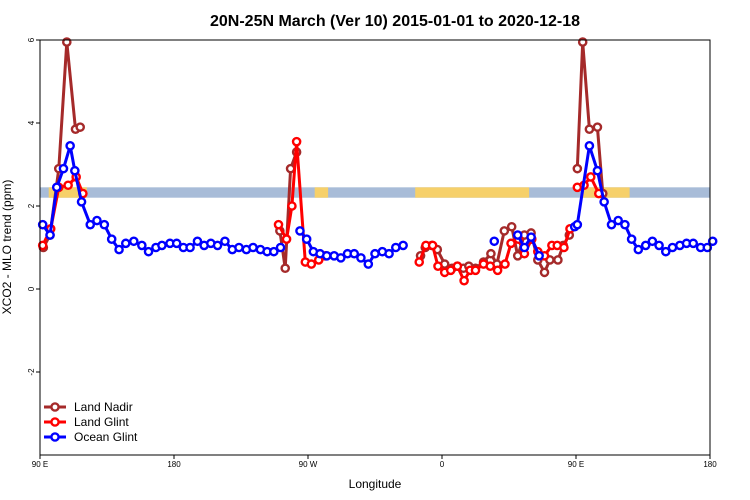 The width and height of the screenshot is (750, 500). I want to click on y-tick-label: 0, so click(31, 288).